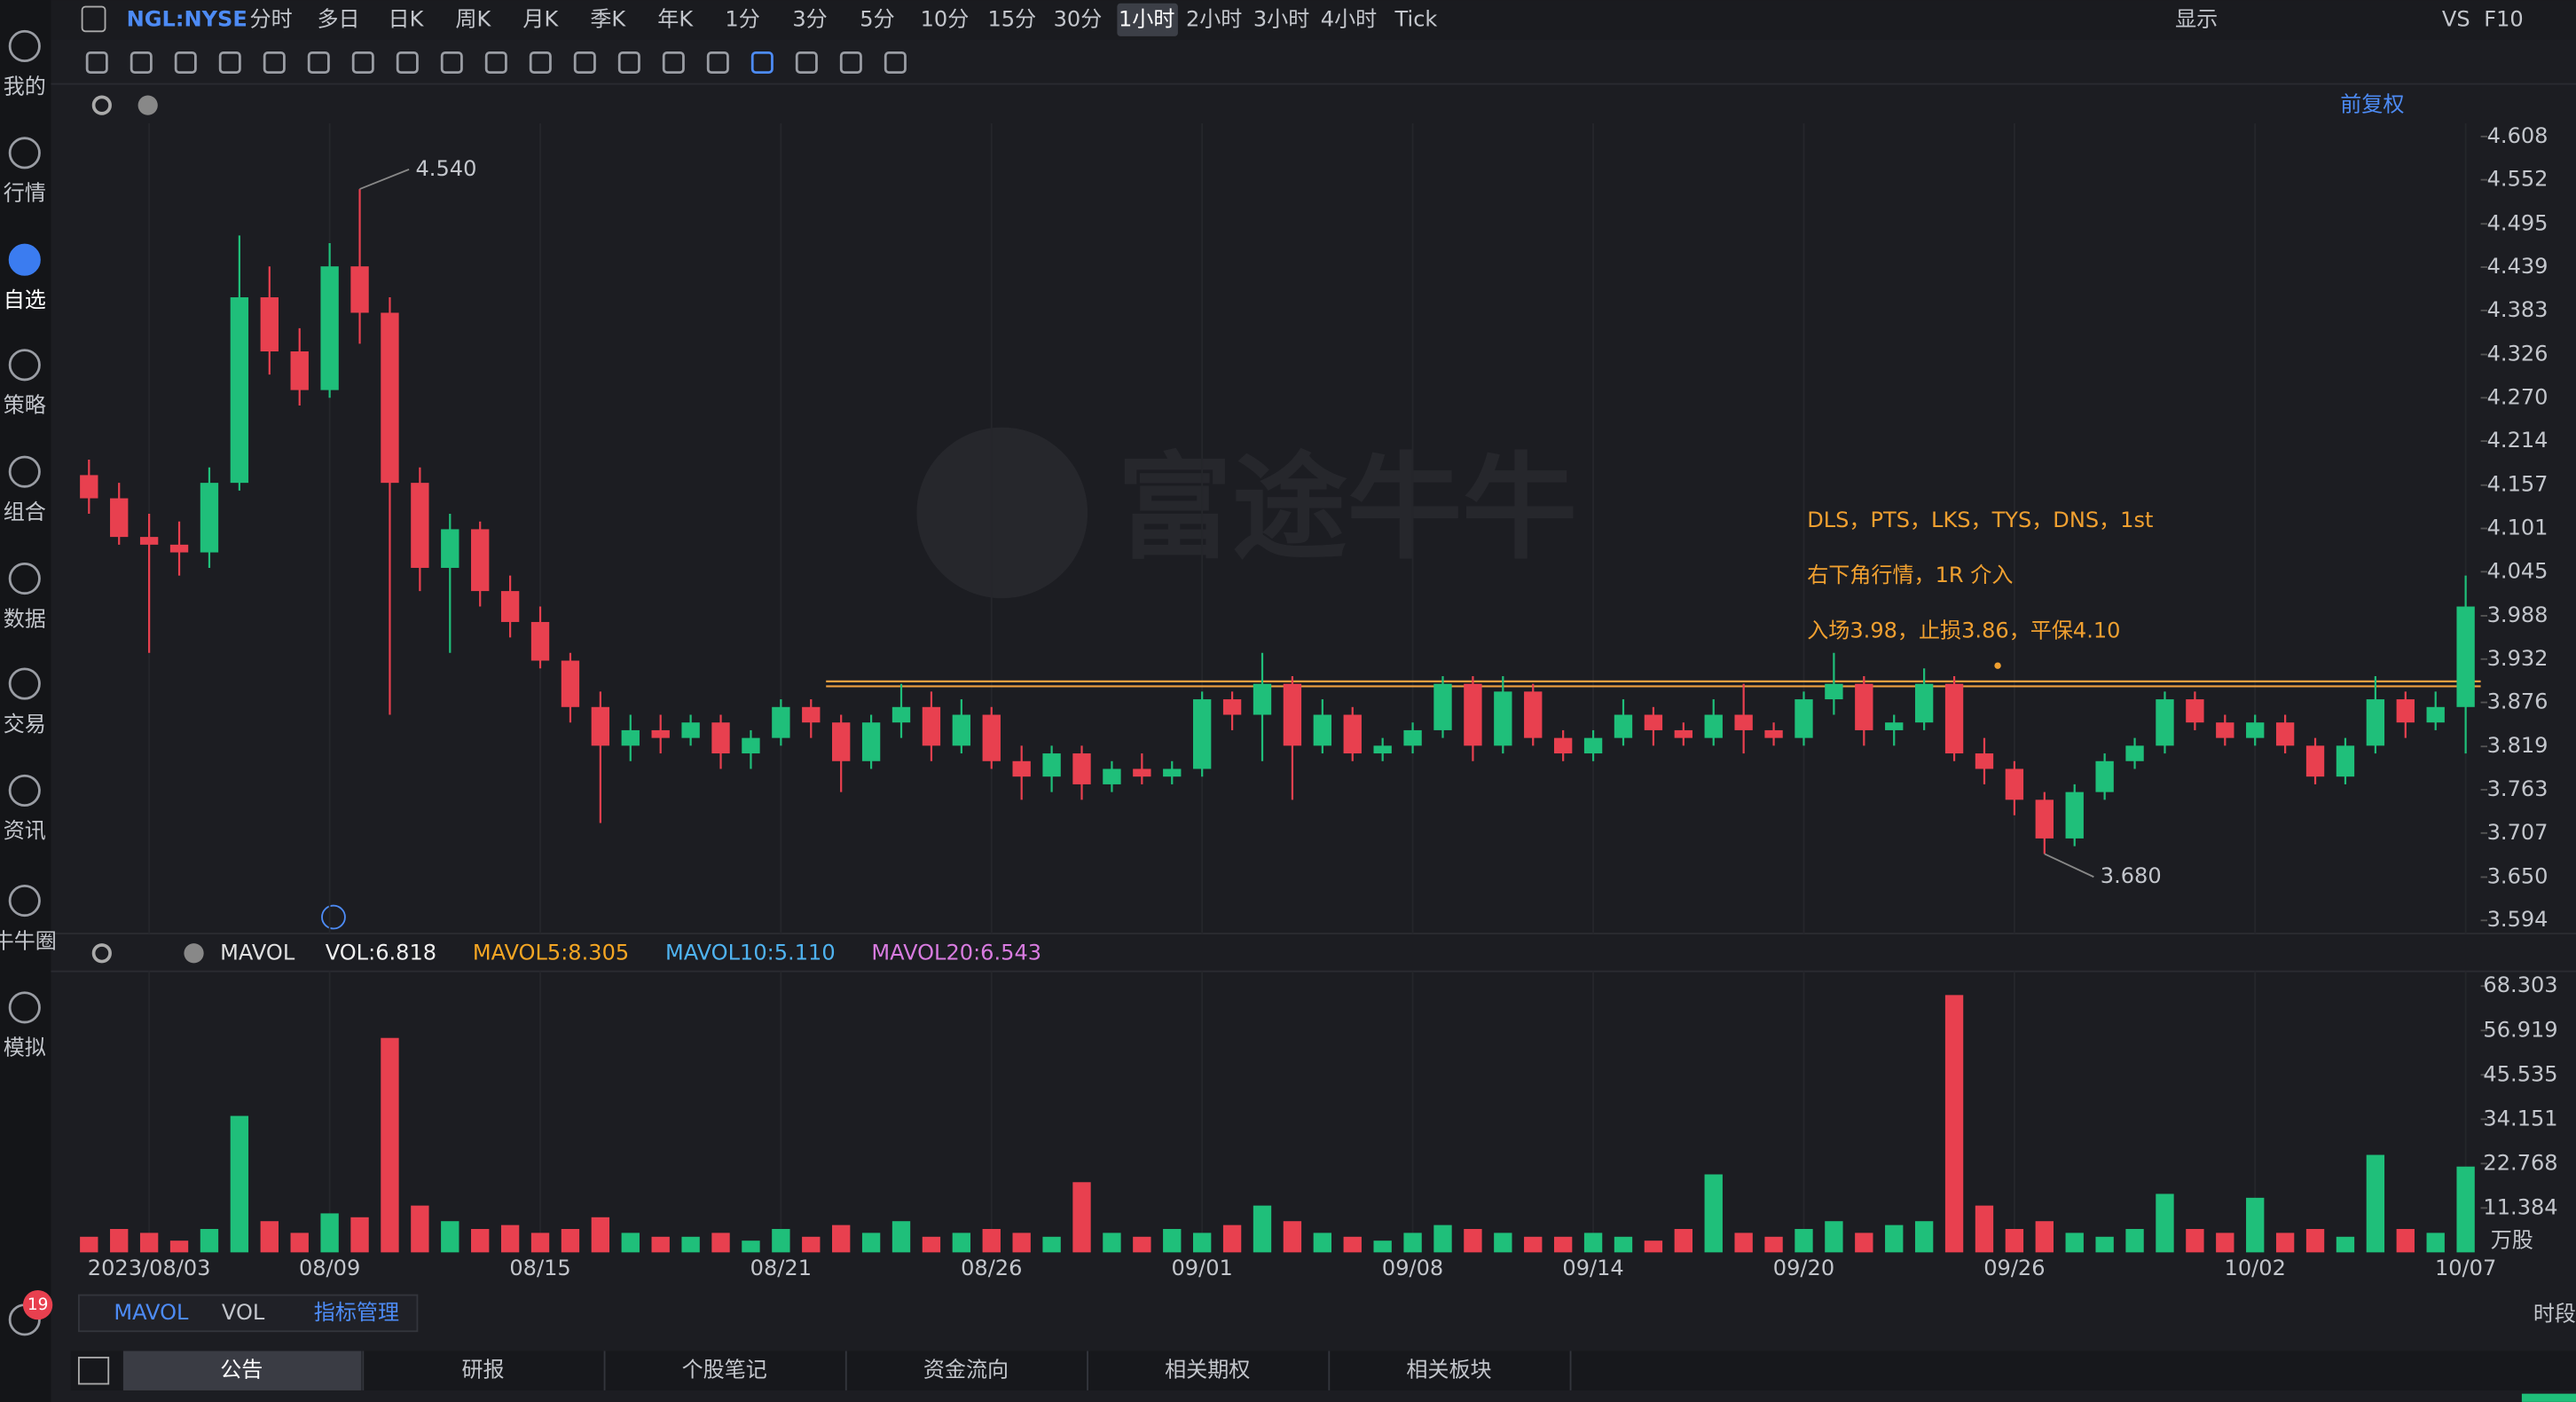 The height and width of the screenshot is (1402, 2576). Describe the element at coordinates (333, 917) in the screenshot. I see `event-marker` at that location.